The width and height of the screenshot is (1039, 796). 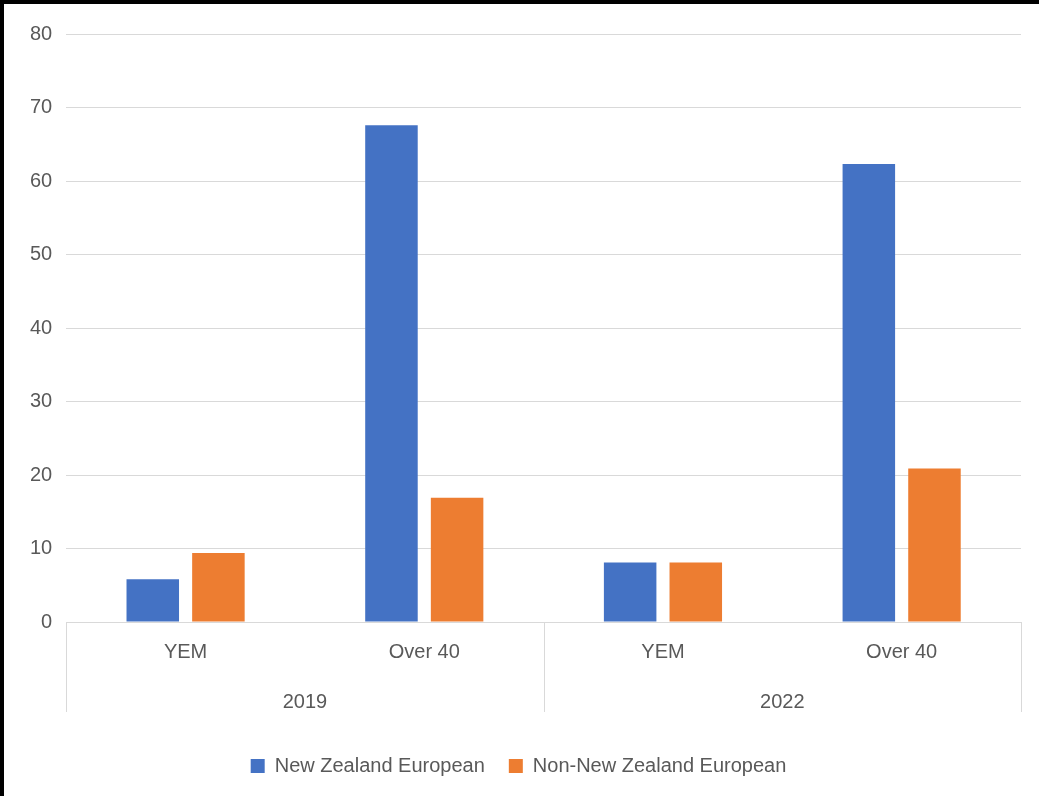 I want to click on y-tick-label: 30, so click(x=41, y=400).